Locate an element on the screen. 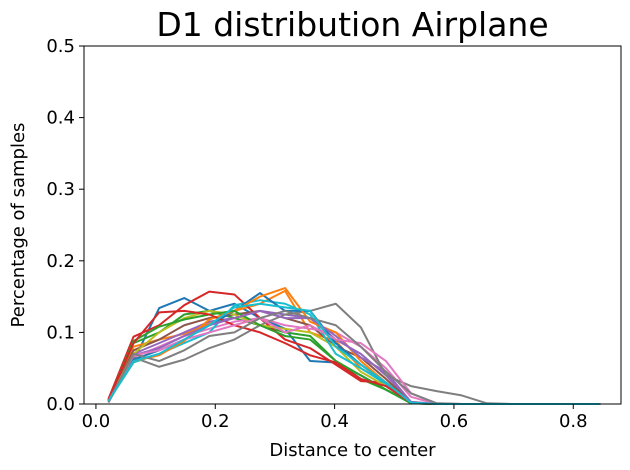 The image size is (630, 470). x-tick-label: 0.4 is located at coordinates (334, 421).